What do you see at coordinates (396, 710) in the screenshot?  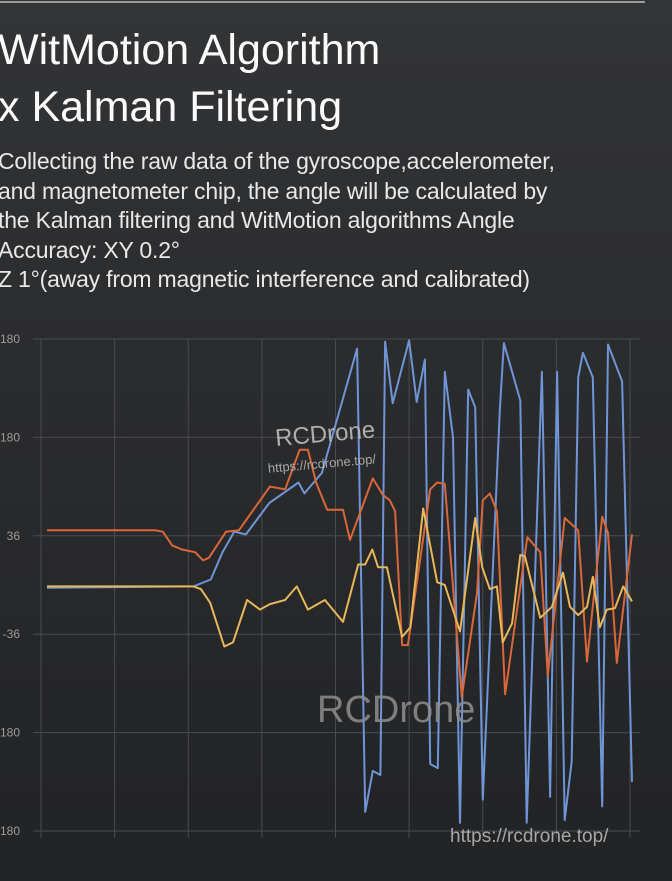 I see `watermark-large: RCDrone` at bounding box center [396, 710].